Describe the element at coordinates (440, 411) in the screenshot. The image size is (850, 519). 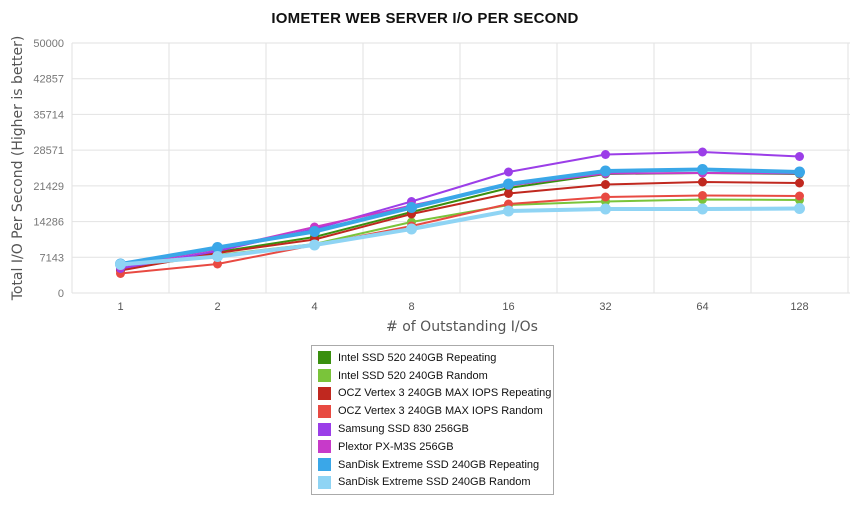
I see `legend-label: OCZ Vertex 3 240GB MAX IOPS Random` at that location.